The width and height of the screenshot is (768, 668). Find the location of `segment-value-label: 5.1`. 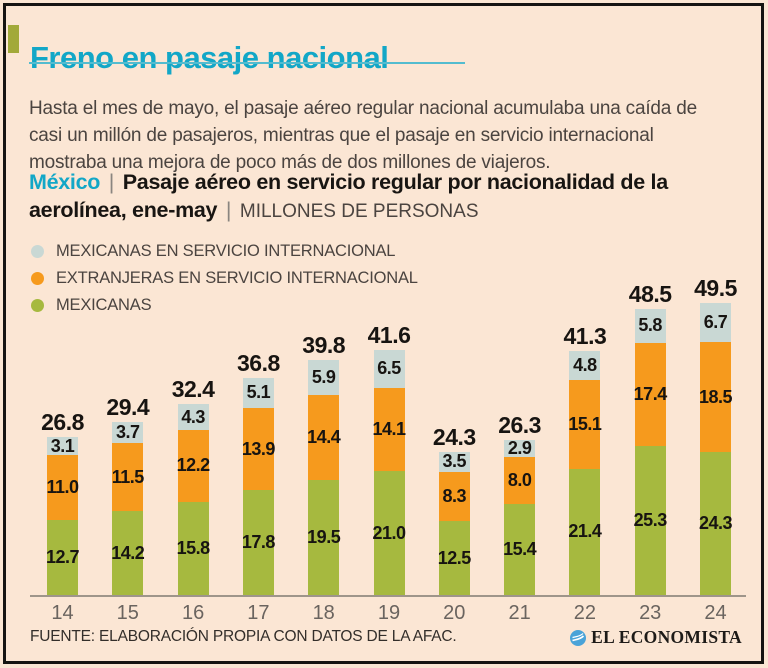

segment-value-label: 5.1 is located at coordinates (258, 392).